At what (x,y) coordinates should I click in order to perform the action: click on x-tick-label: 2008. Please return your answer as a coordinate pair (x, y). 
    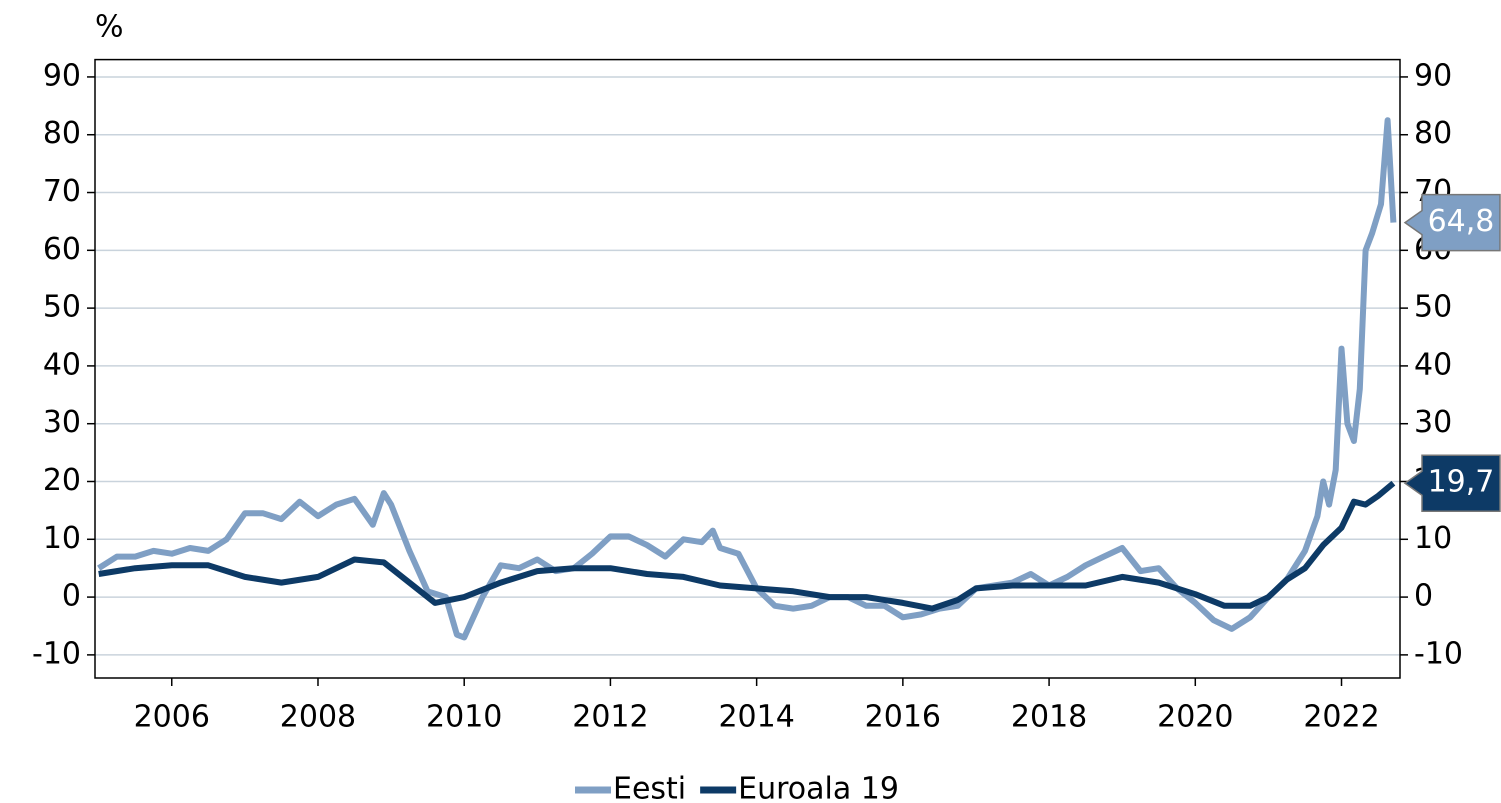
    Looking at the image, I should click on (318, 717).